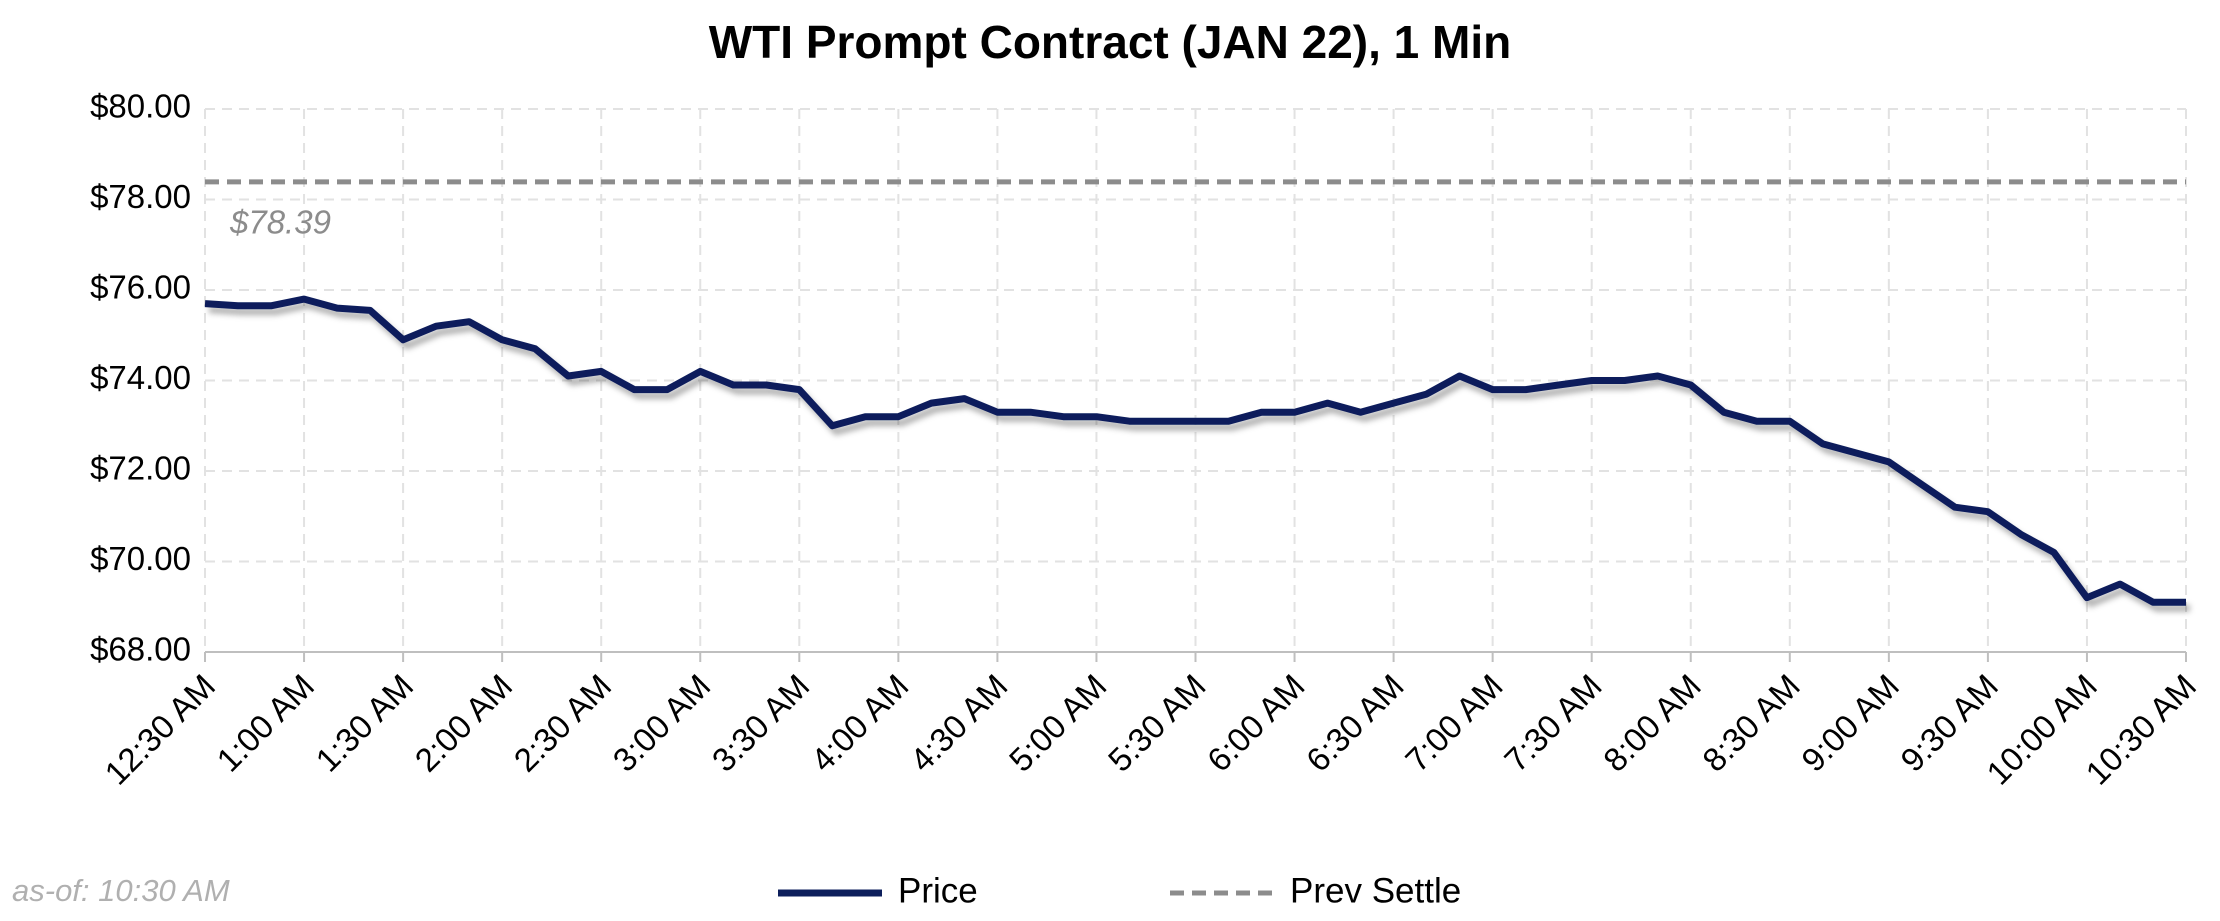  Describe the element at coordinates (463, 723) in the screenshot. I see `x-tick-label: 2:00 AM` at that location.